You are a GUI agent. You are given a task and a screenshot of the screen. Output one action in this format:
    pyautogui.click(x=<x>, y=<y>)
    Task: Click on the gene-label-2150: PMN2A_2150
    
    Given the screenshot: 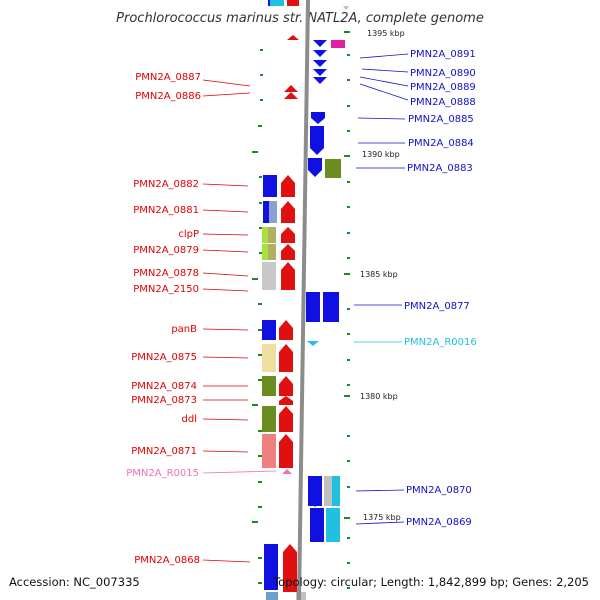 What is the action you would take?
    pyautogui.click(x=166, y=289)
    